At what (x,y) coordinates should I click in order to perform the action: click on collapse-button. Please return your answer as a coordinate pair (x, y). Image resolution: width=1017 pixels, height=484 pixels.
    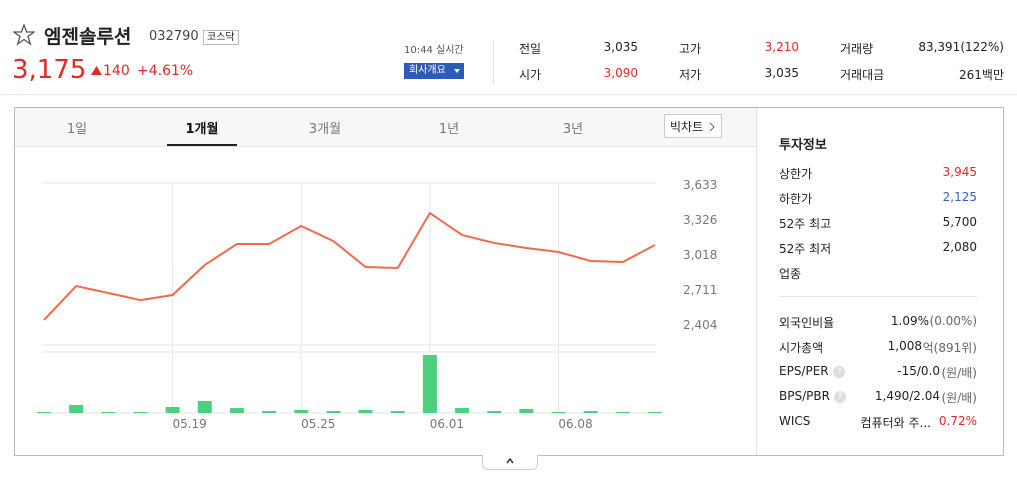
    Looking at the image, I should click on (510, 462).